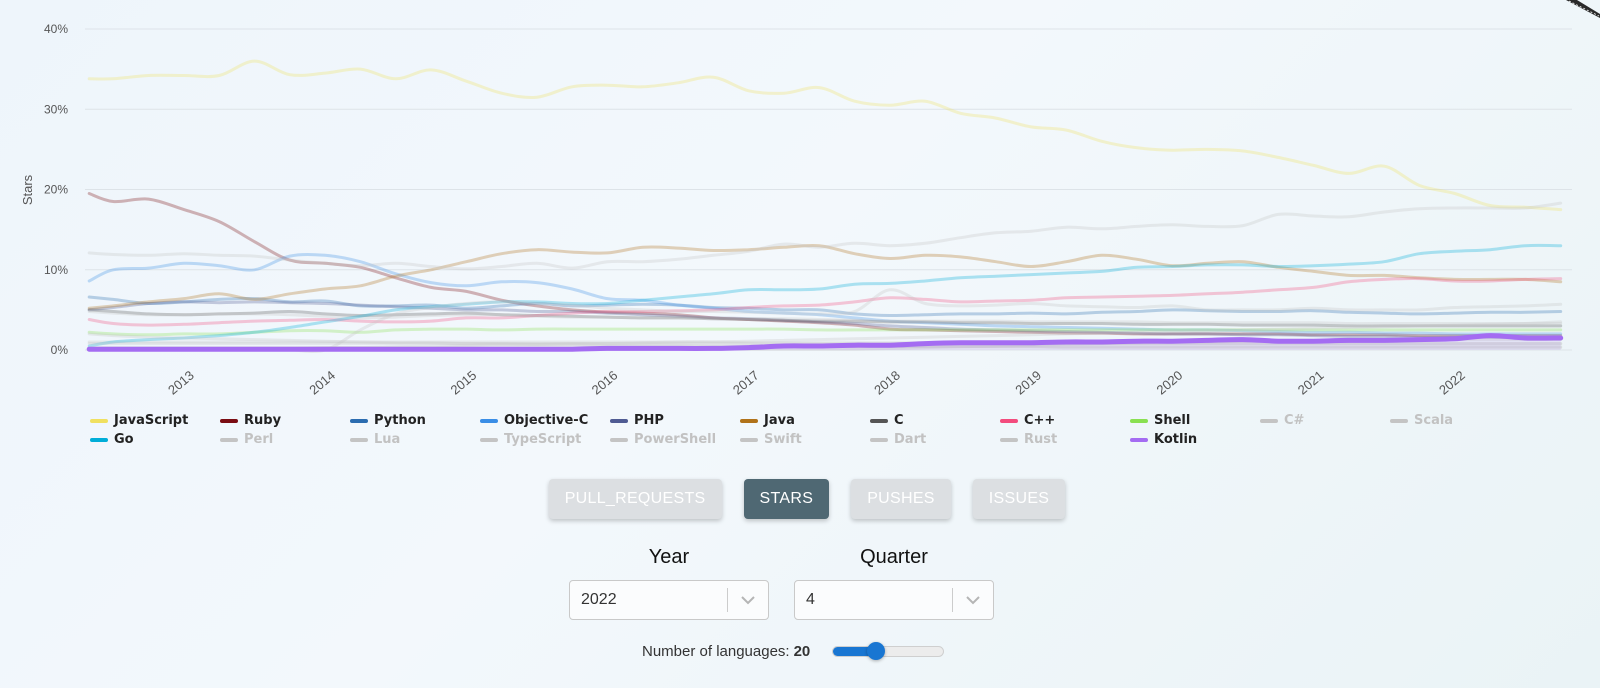 The width and height of the screenshot is (1600, 688). I want to click on y-tick-label: 30%, so click(56, 109).